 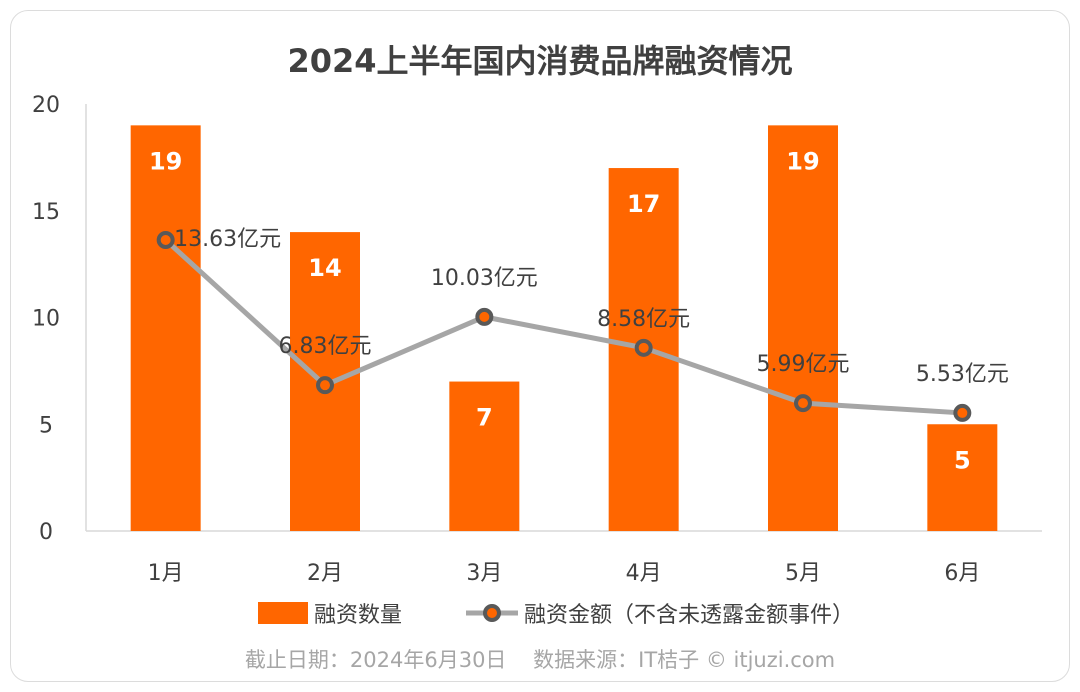 What do you see at coordinates (358, 615) in the screenshot?
I see `legend-label-bar: 融资数量` at bounding box center [358, 615].